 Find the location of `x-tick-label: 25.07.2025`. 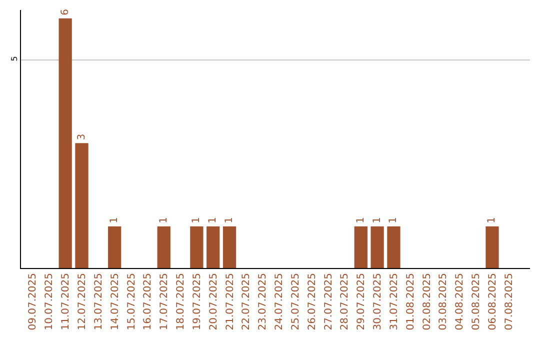

x-tick-label: 25.07.2025 is located at coordinates (296, 301).